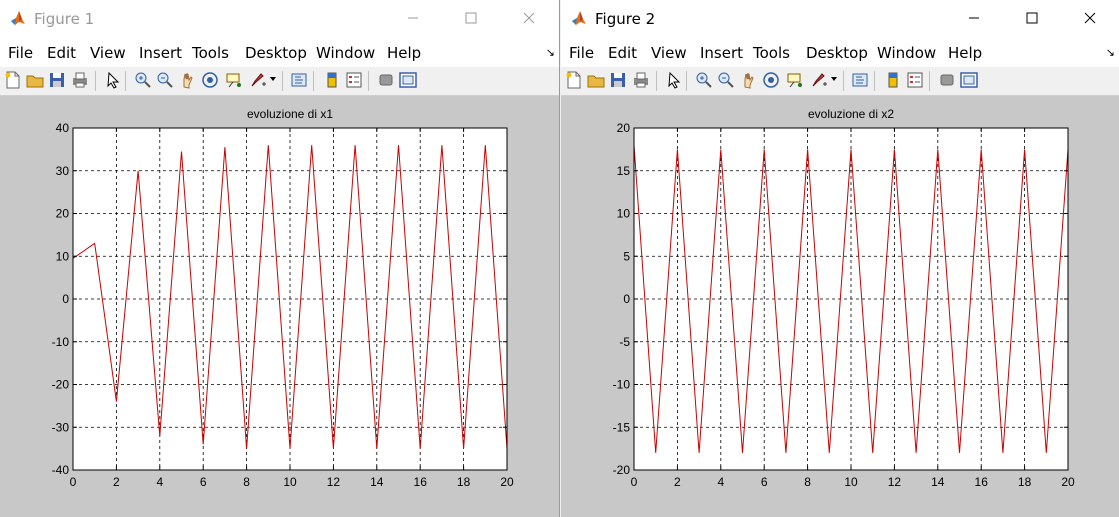 Image resolution: width=1119 pixels, height=517 pixels. What do you see at coordinates (65, 299) in the screenshot?
I see `y-tick-label: 0` at bounding box center [65, 299].